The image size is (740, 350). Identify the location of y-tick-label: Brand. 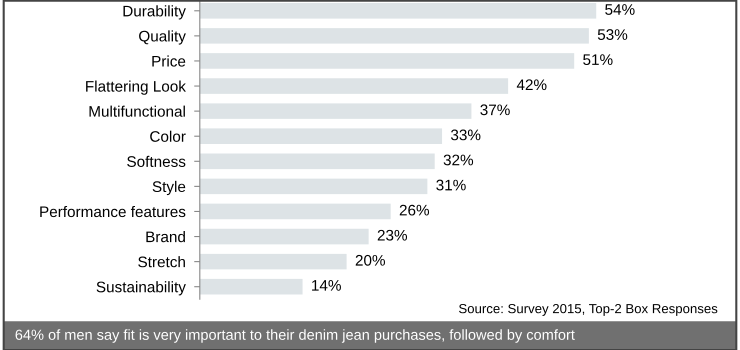
(165, 236).